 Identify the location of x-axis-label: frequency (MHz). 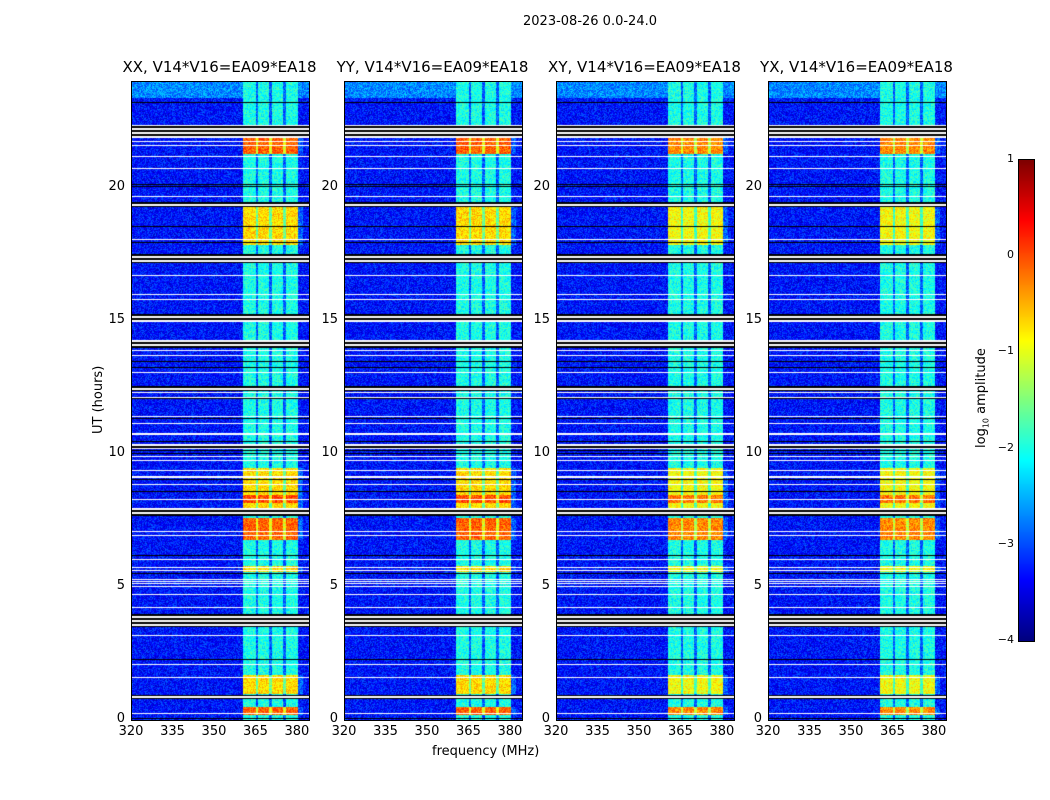
(486, 751).